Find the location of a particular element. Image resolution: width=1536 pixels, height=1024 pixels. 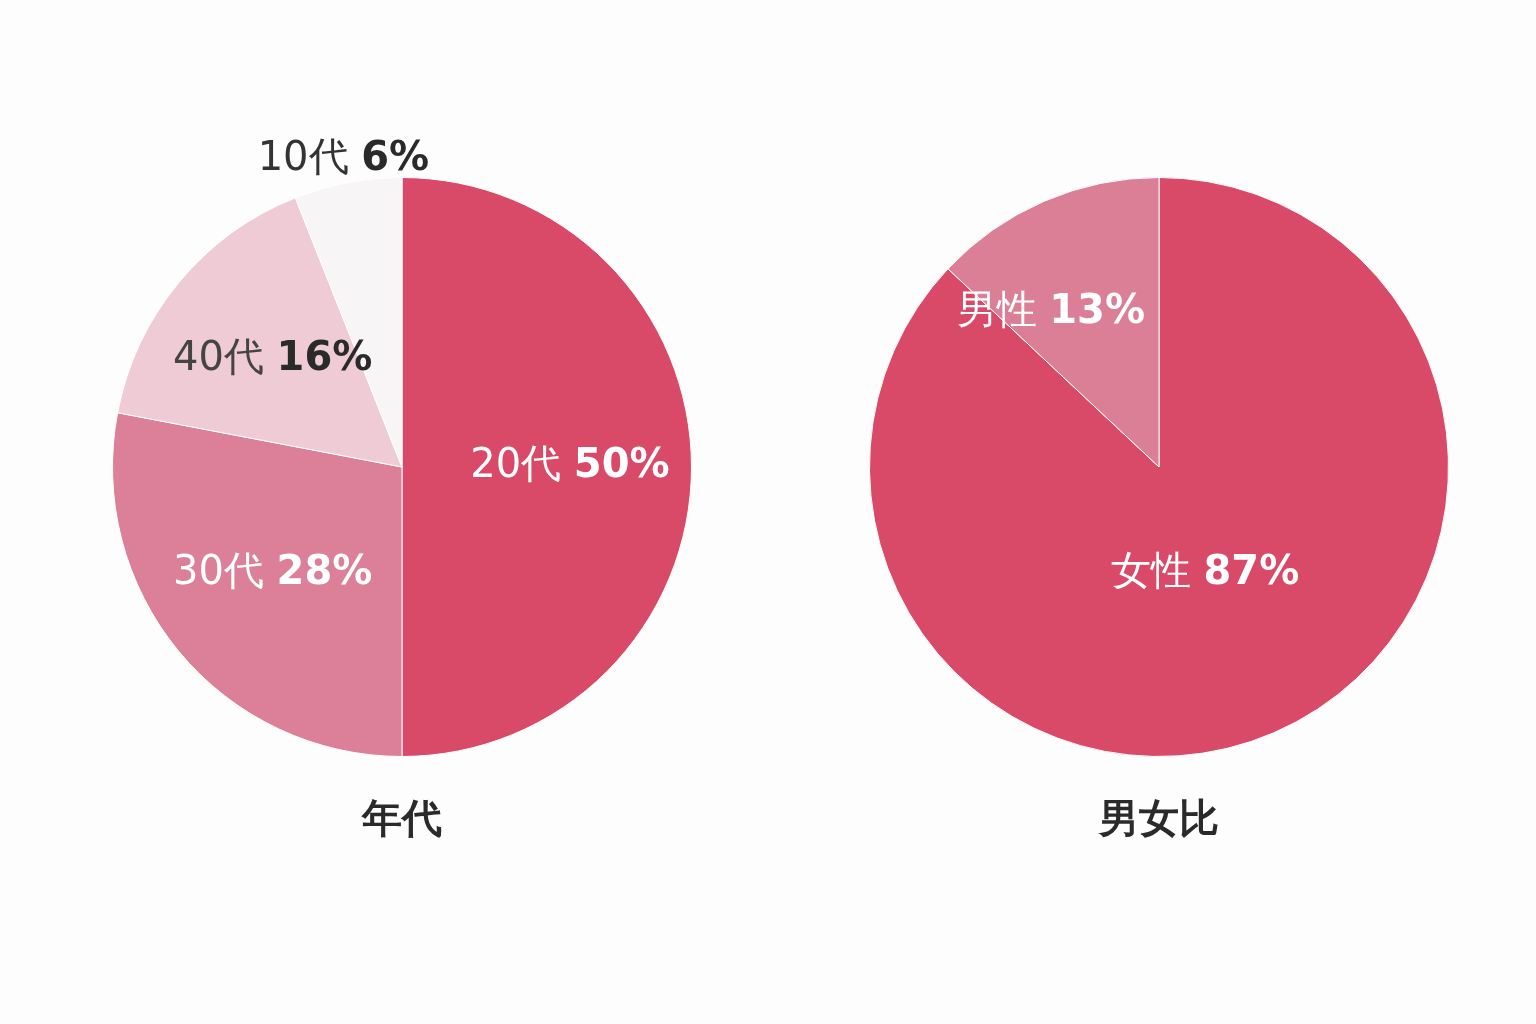

data-label: 13% is located at coordinates (1097, 309).